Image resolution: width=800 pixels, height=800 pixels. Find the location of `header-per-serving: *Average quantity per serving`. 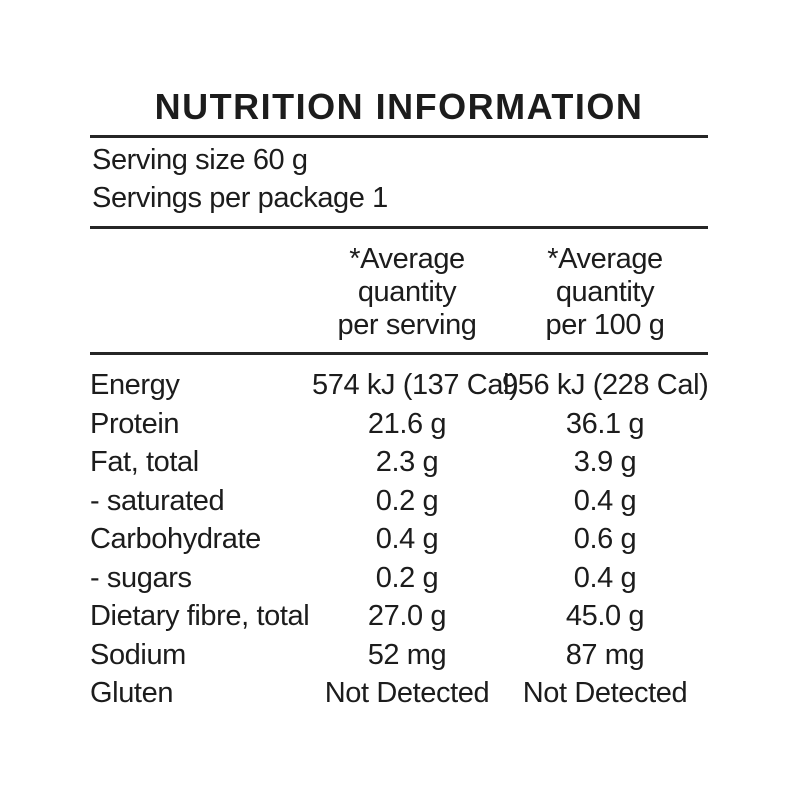

header-per-serving: *Average quantity per serving is located at coordinates (407, 292).